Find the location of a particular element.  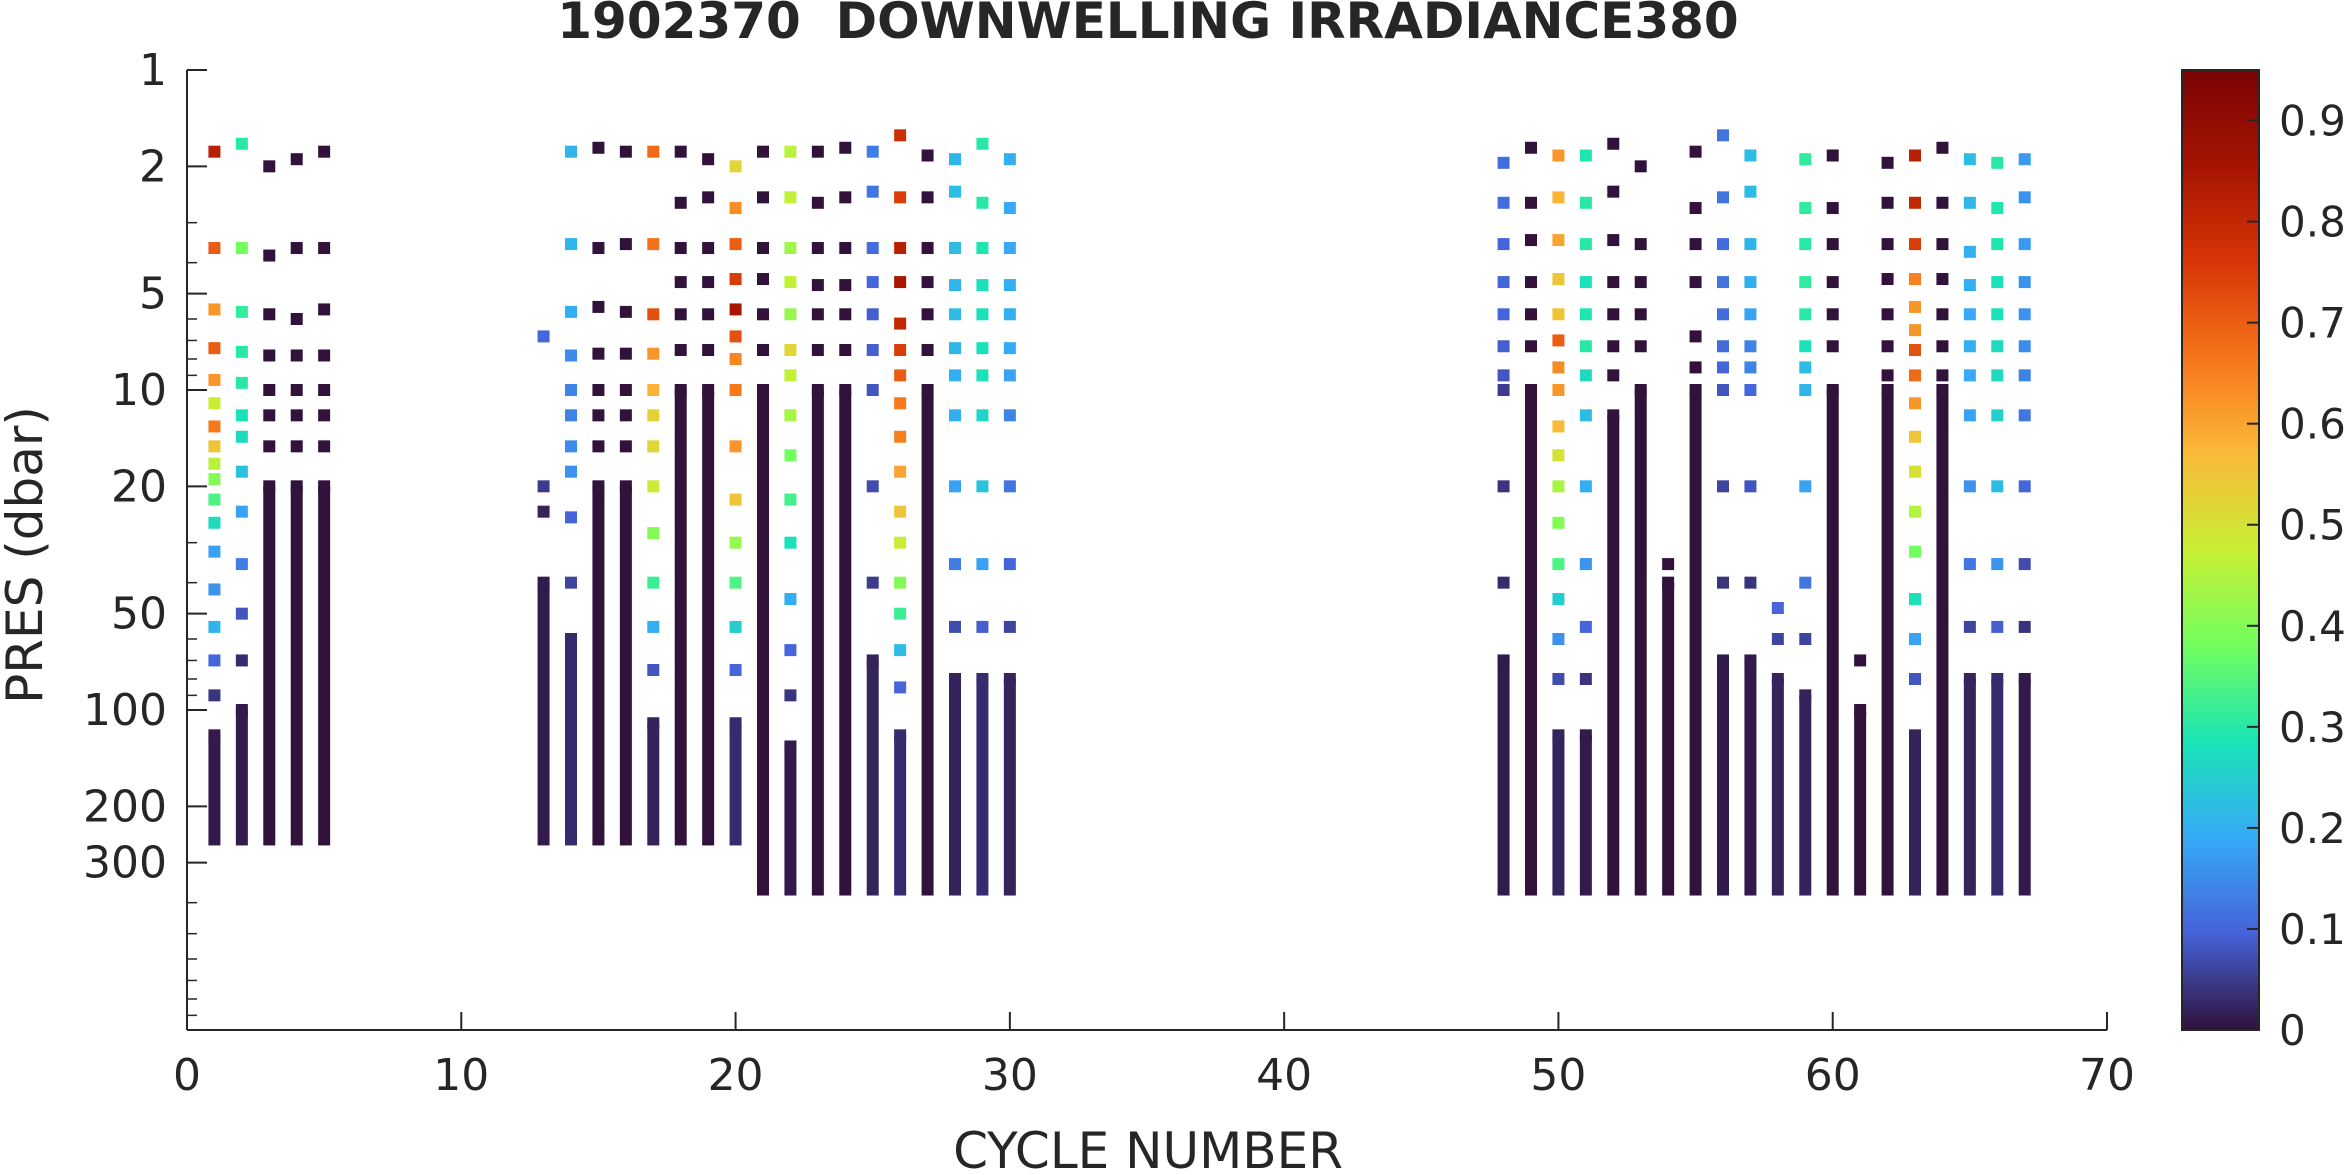

colorbar-tick-label: 0 is located at coordinates (2292, 1030).